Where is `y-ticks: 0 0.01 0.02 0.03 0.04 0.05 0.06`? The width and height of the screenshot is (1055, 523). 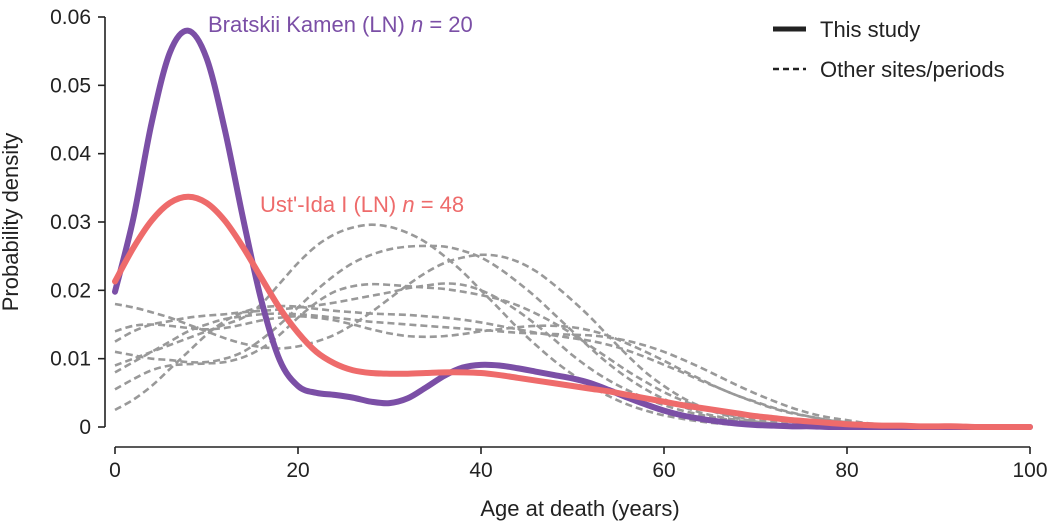
y-ticks: 0 0.01 0.02 0.03 0.04 0.05 0.06 is located at coordinates (77, 222).